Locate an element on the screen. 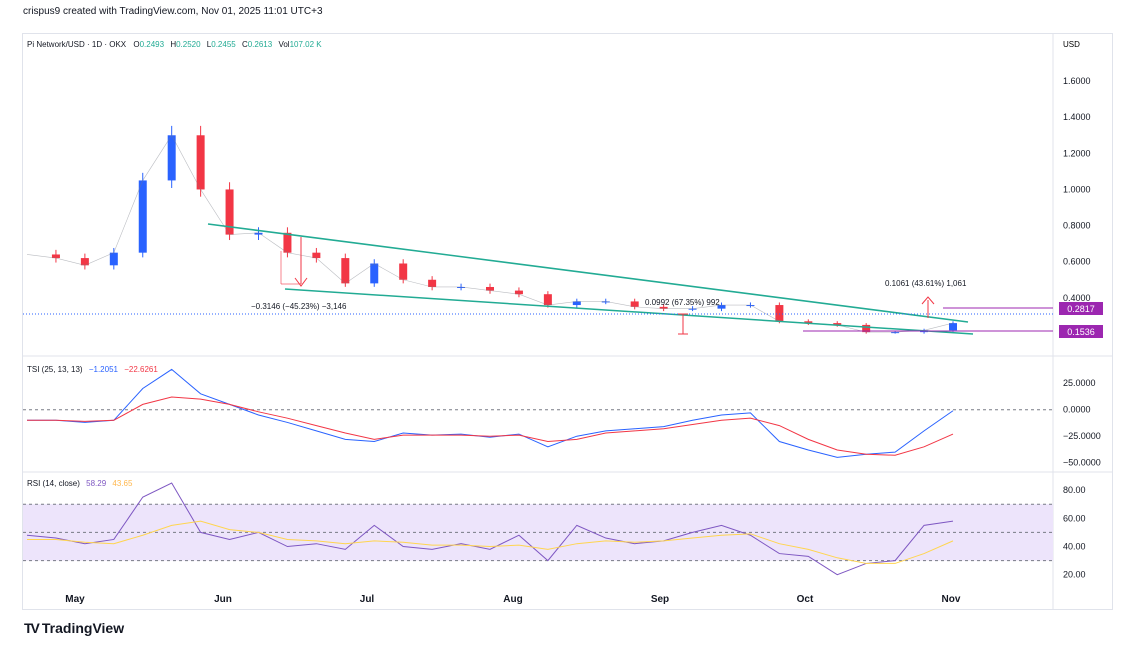  channel-lower-line is located at coordinates (629, 311).